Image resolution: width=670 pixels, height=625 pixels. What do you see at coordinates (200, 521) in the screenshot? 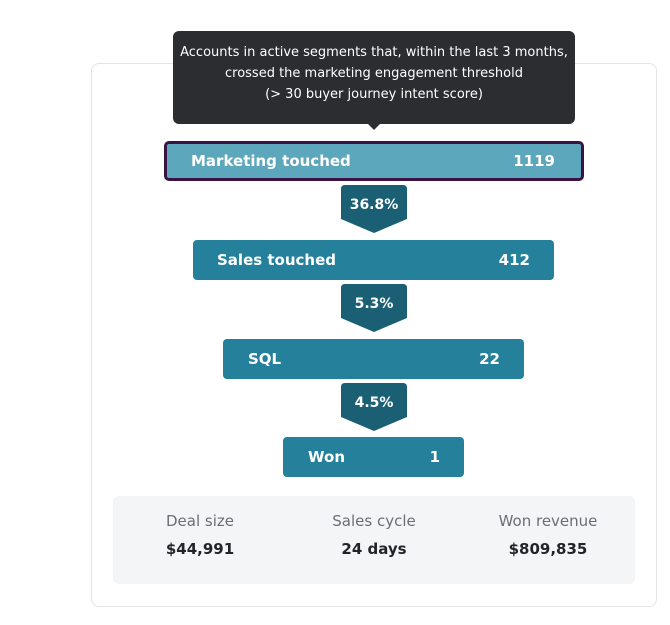
I see `stat-label: Deal size` at bounding box center [200, 521].